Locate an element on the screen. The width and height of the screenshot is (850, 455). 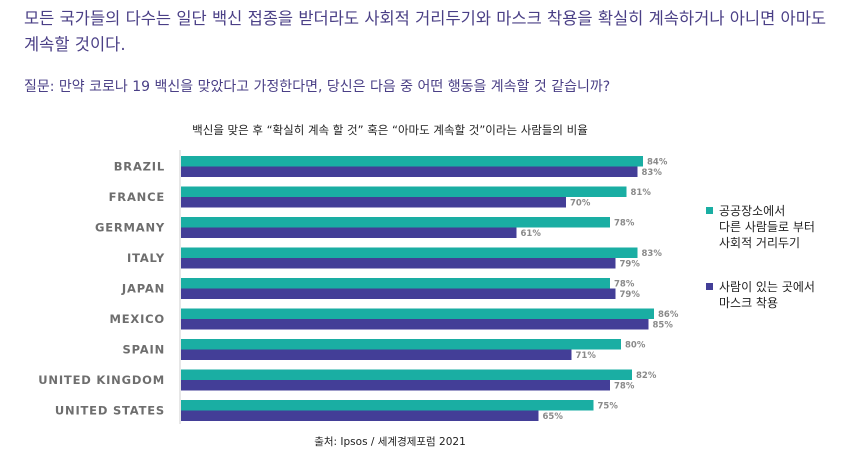
value-label-france-series-1: 81% is located at coordinates (641, 193).